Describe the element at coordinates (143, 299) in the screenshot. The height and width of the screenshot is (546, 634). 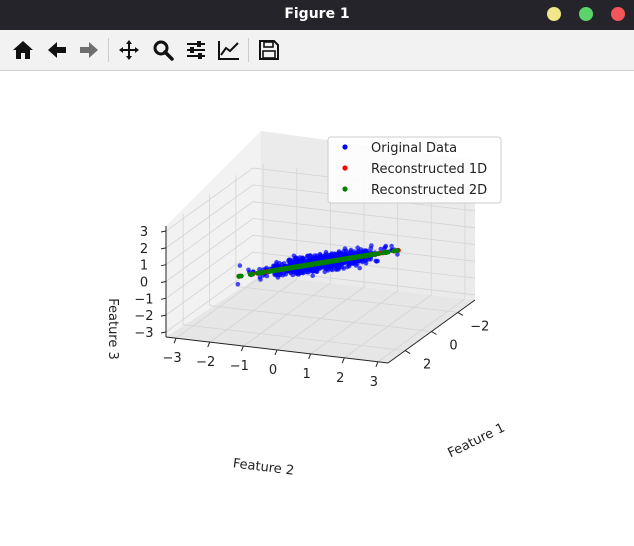
I see `z-tick-label: −1` at that location.